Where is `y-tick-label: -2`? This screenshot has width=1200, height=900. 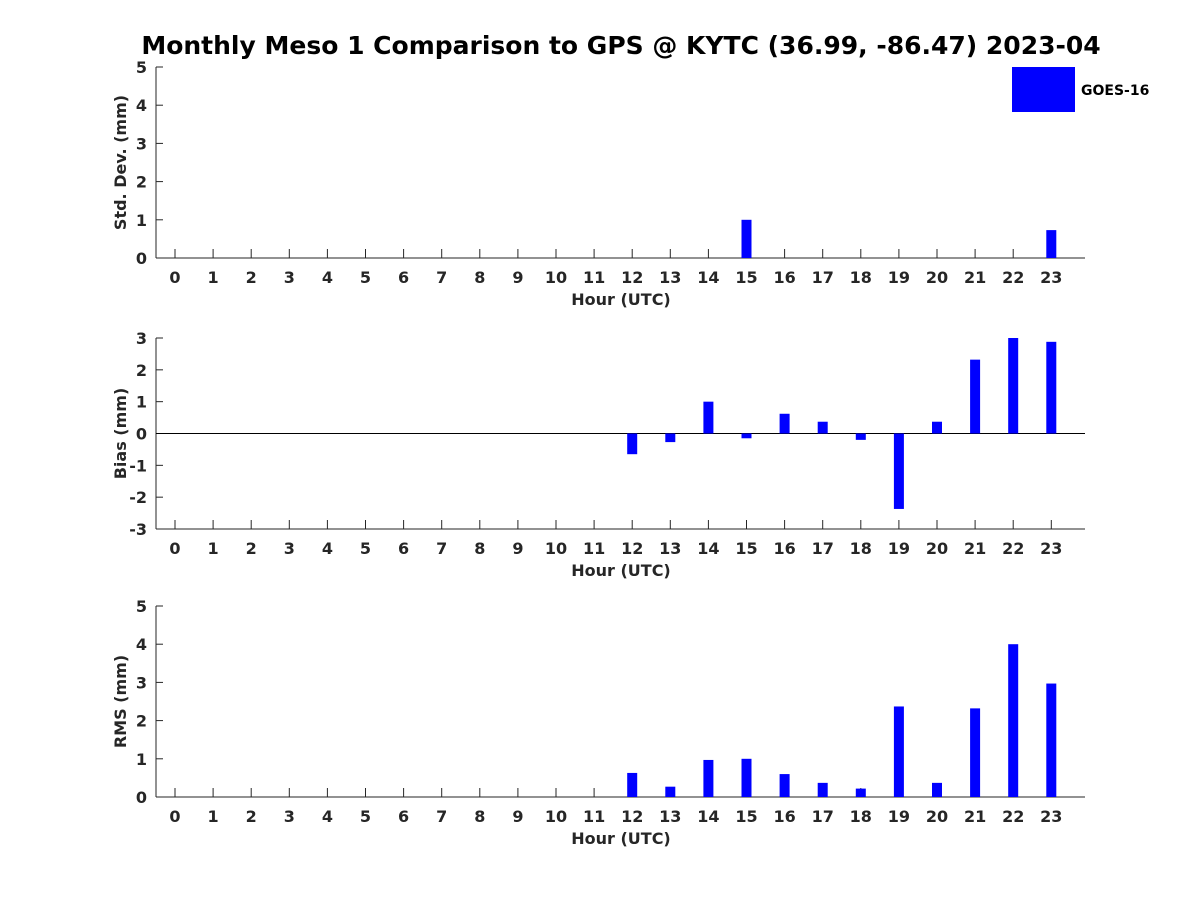 y-tick-label: -2 is located at coordinates (138, 497).